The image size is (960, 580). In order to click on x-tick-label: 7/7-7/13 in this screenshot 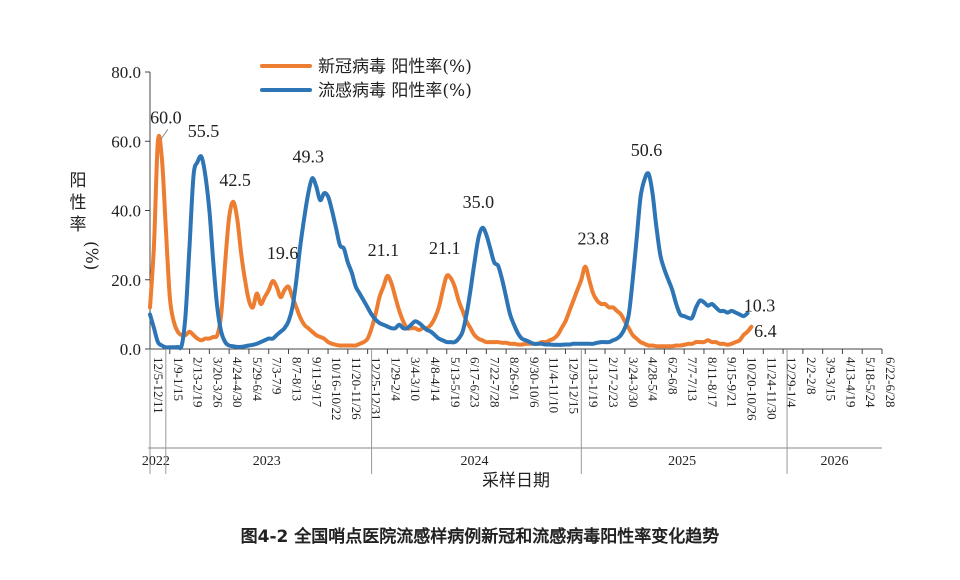, I will do `click(692, 379)`.